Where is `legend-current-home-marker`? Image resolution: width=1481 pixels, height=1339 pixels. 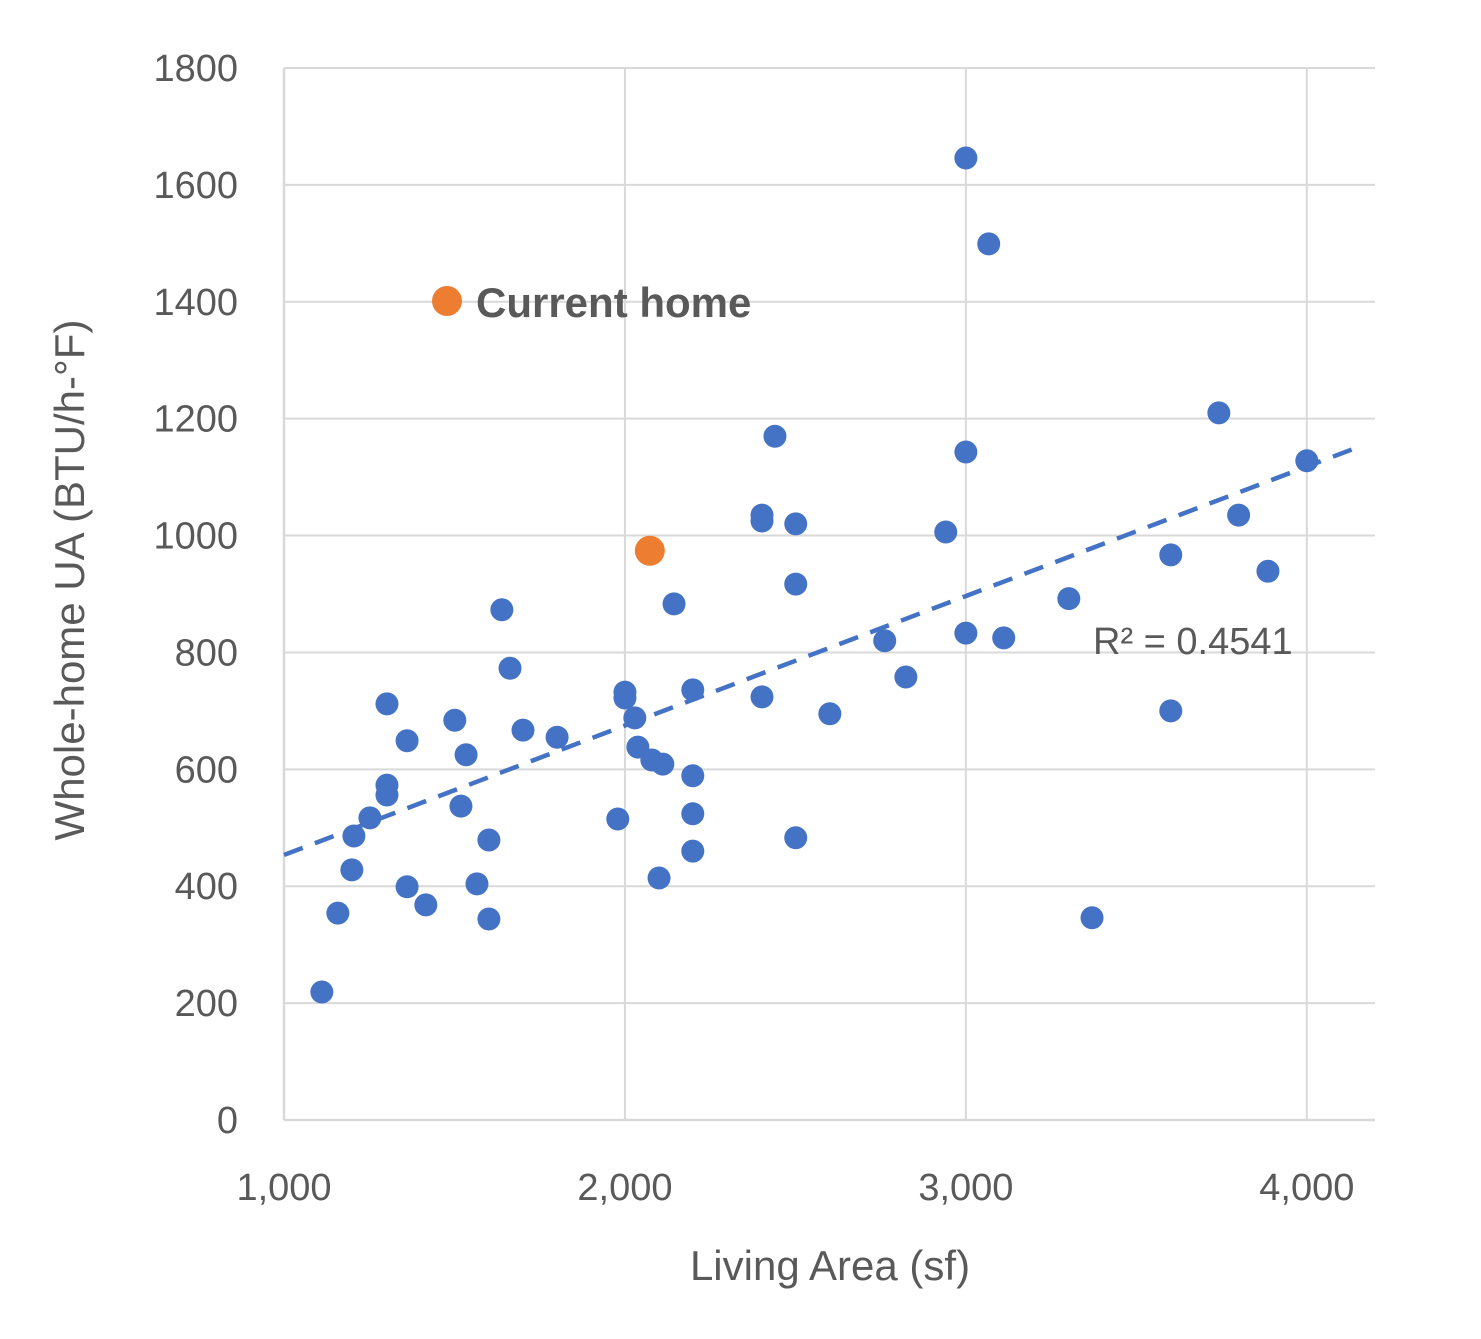
legend-current-home-marker is located at coordinates (447, 301).